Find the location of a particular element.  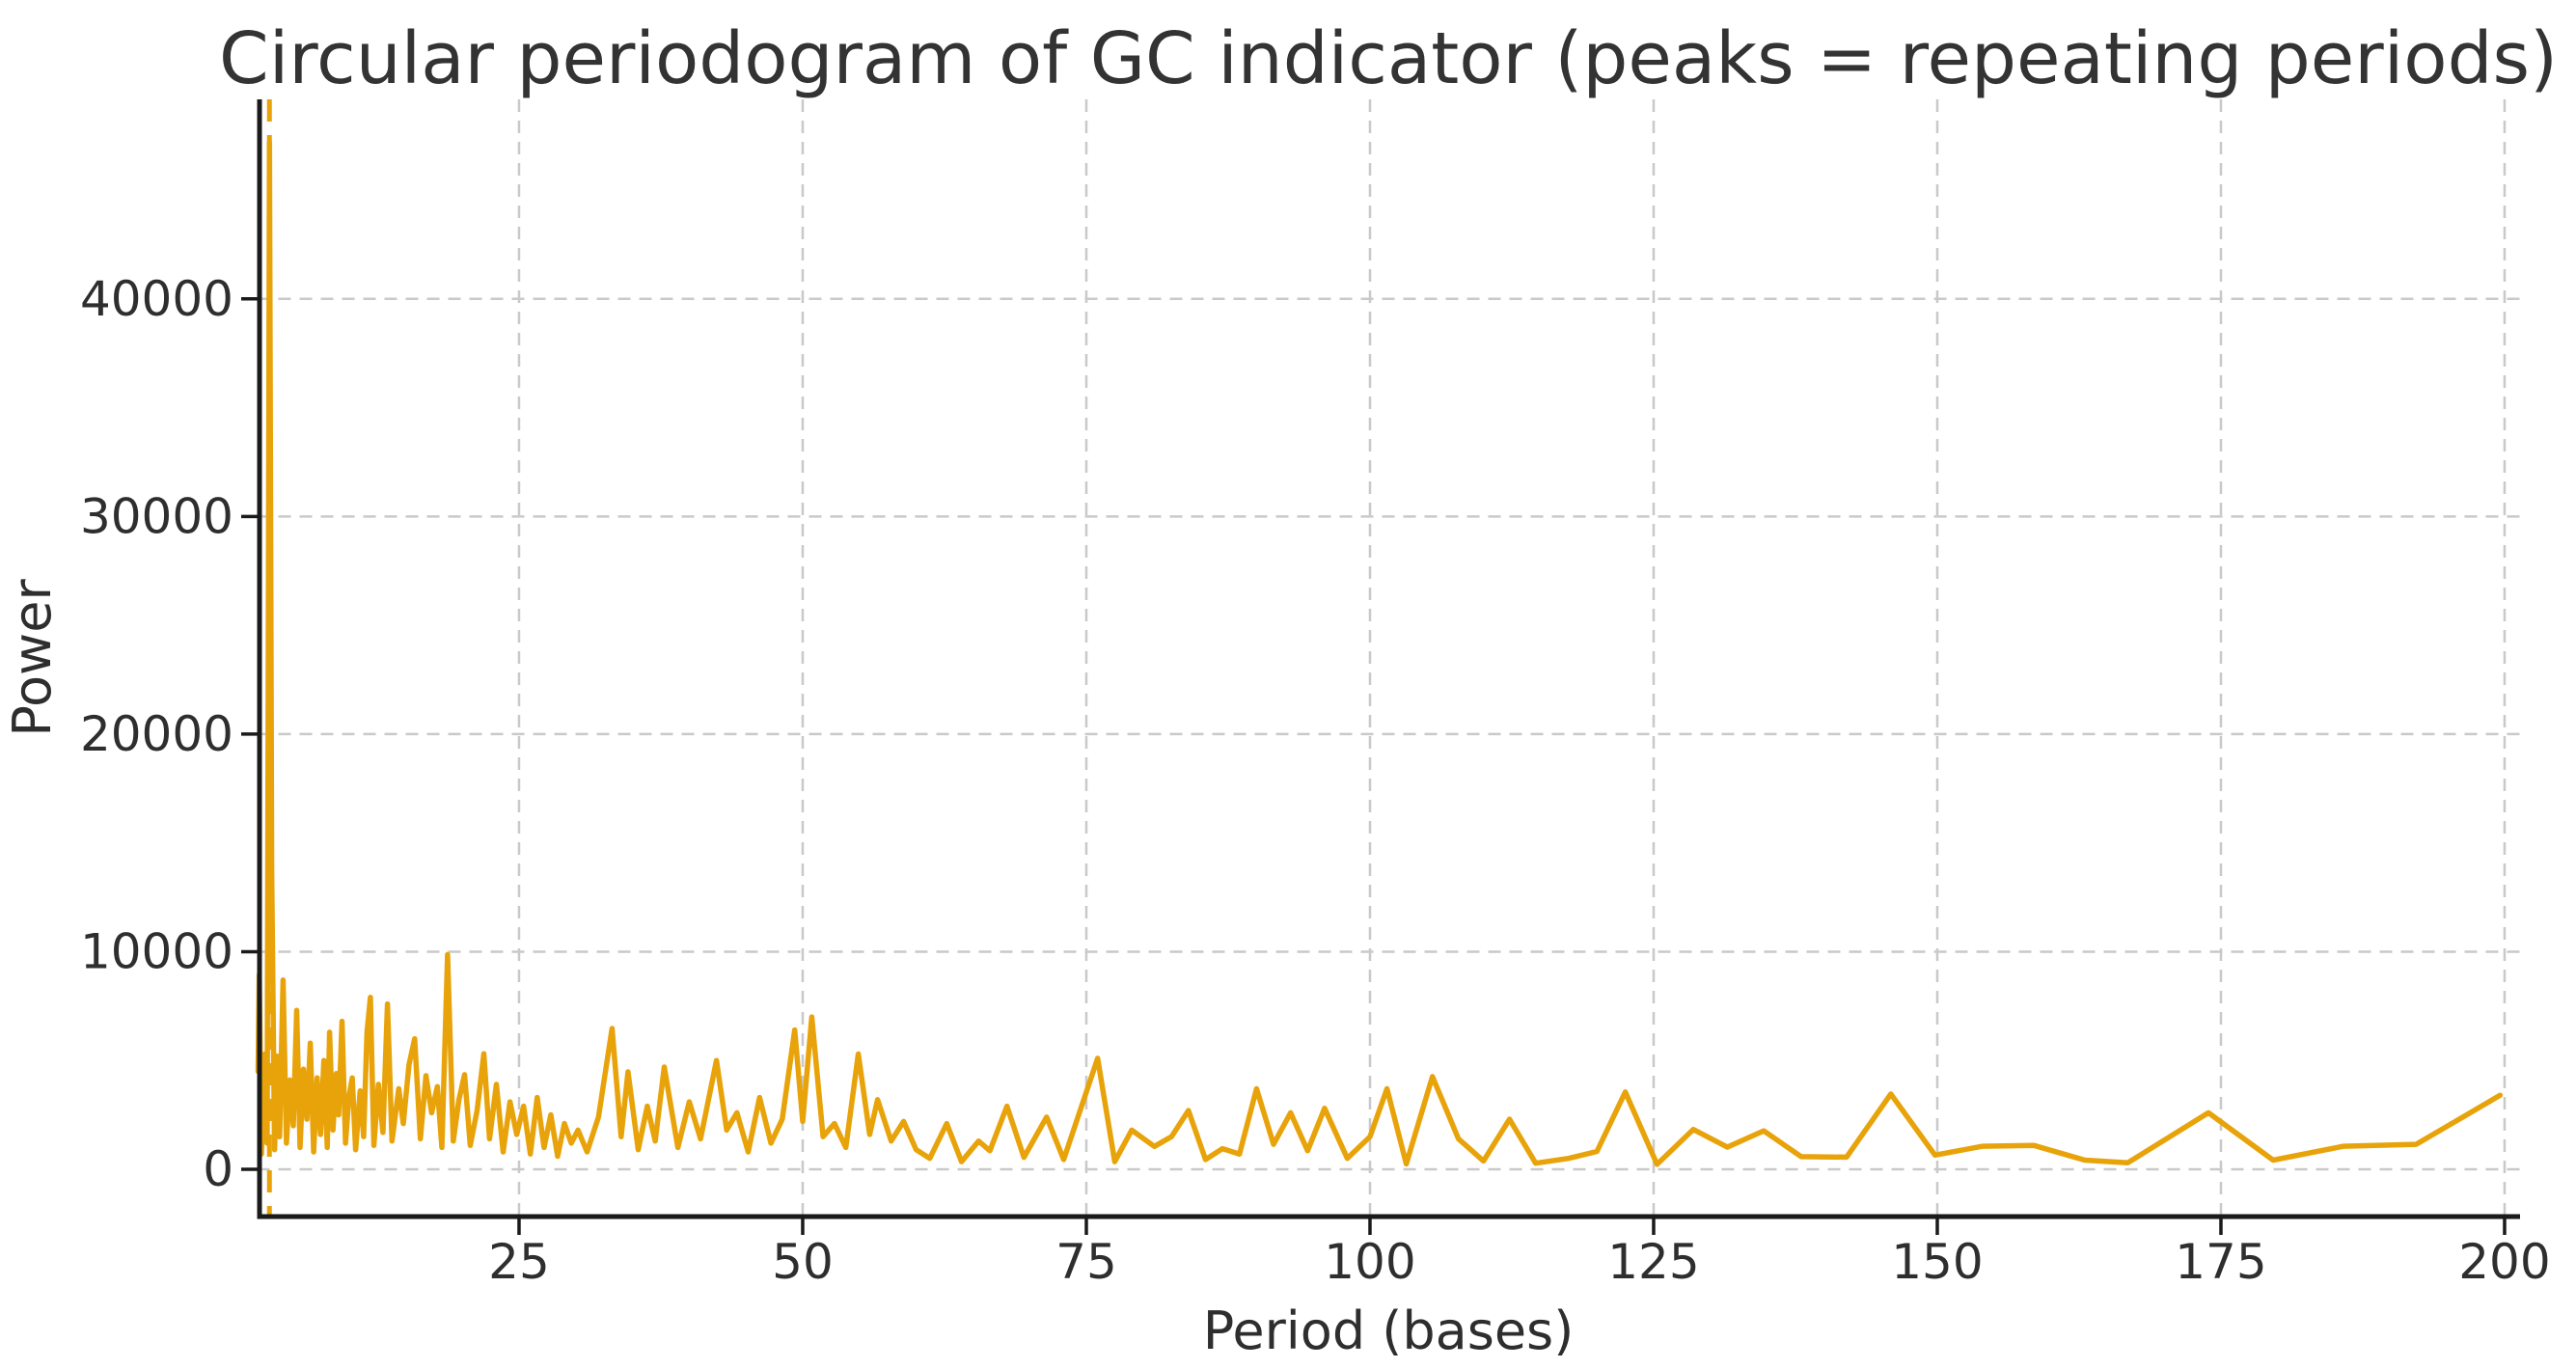

y-tick-label: 30000 is located at coordinates (157, 516).